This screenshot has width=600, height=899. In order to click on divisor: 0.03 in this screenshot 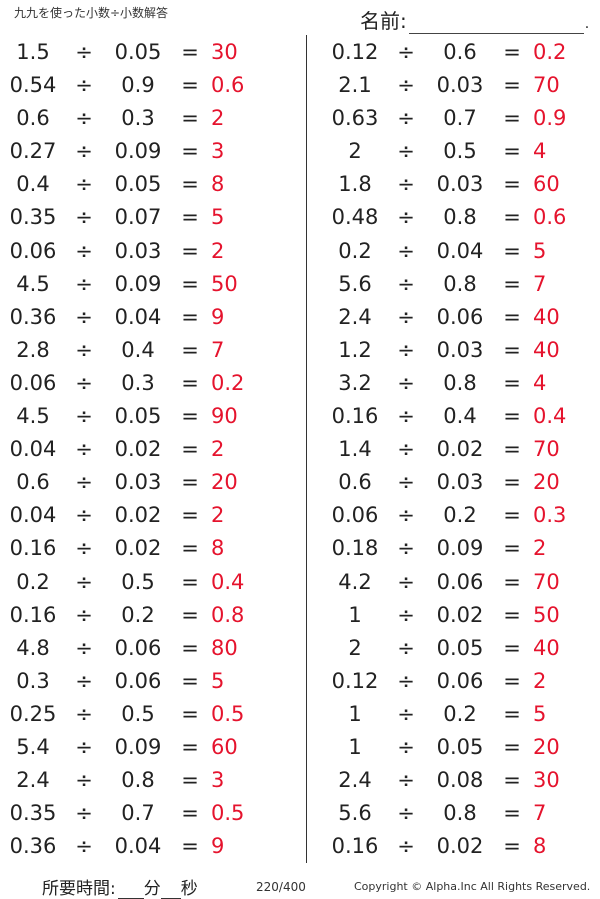, I will do `click(460, 349)`.